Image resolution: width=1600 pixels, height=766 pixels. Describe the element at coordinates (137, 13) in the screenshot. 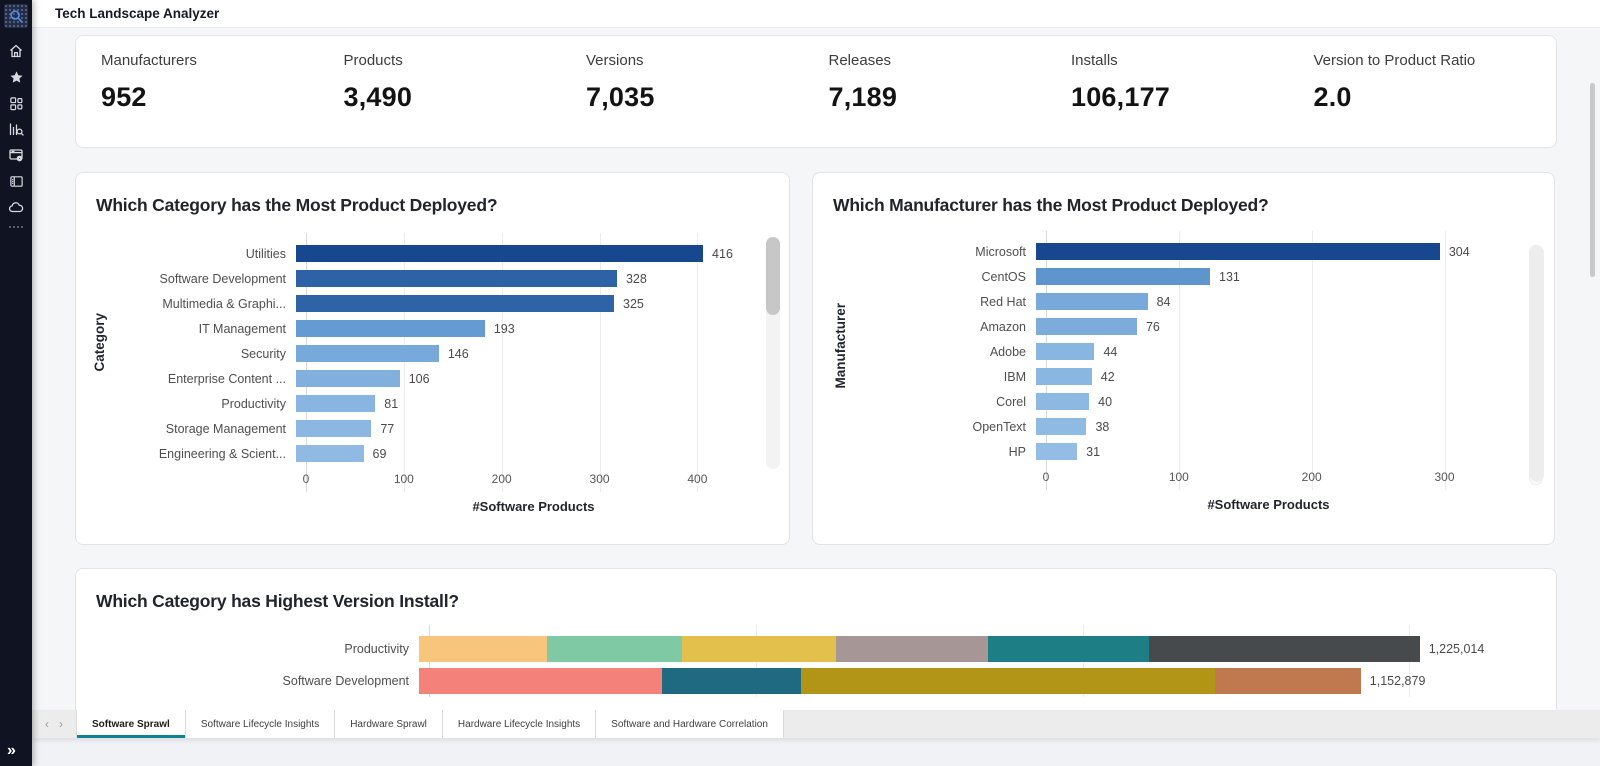

I see `page-title: Tech Landscape Analyzer` at that location.